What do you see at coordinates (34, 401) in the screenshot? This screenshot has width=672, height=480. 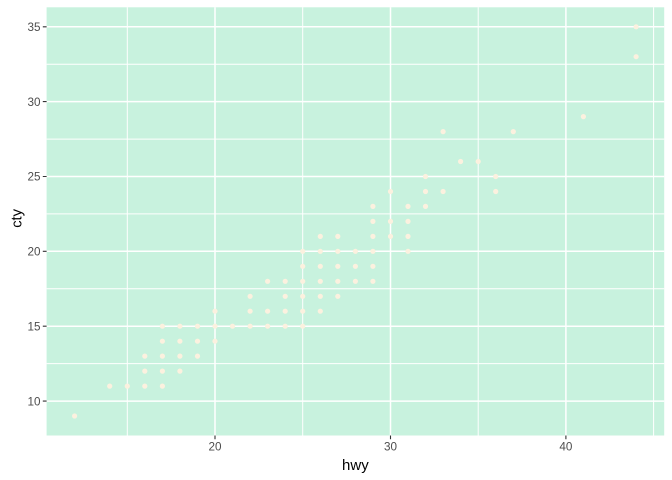 I see `svg-text: 10` at bounding box center [34, 401].